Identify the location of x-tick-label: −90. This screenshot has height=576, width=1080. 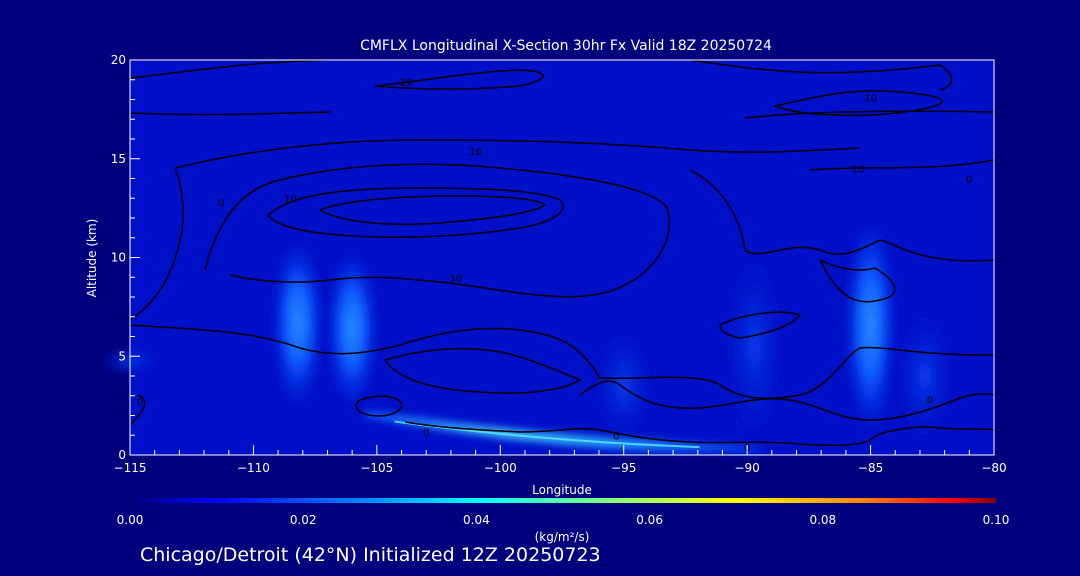
(746, 468).